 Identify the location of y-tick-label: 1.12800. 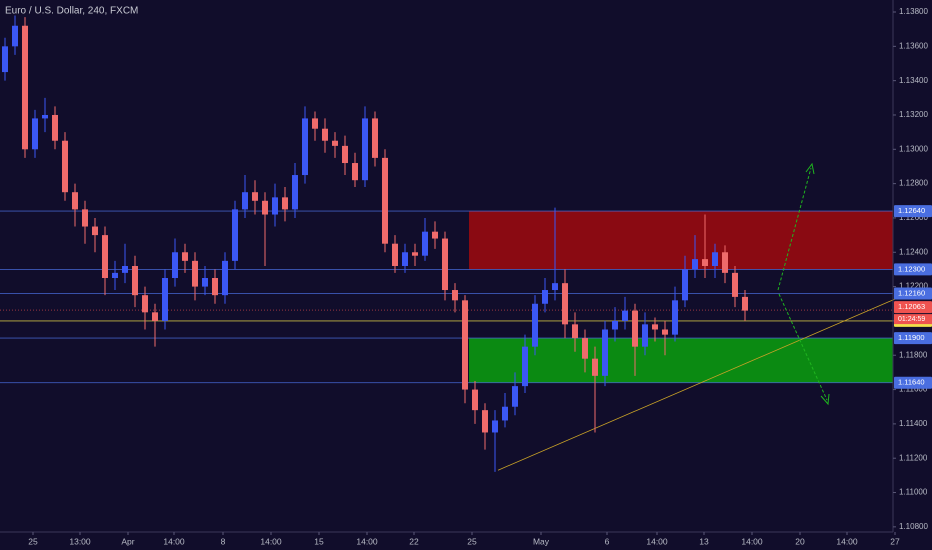
(913, 183).